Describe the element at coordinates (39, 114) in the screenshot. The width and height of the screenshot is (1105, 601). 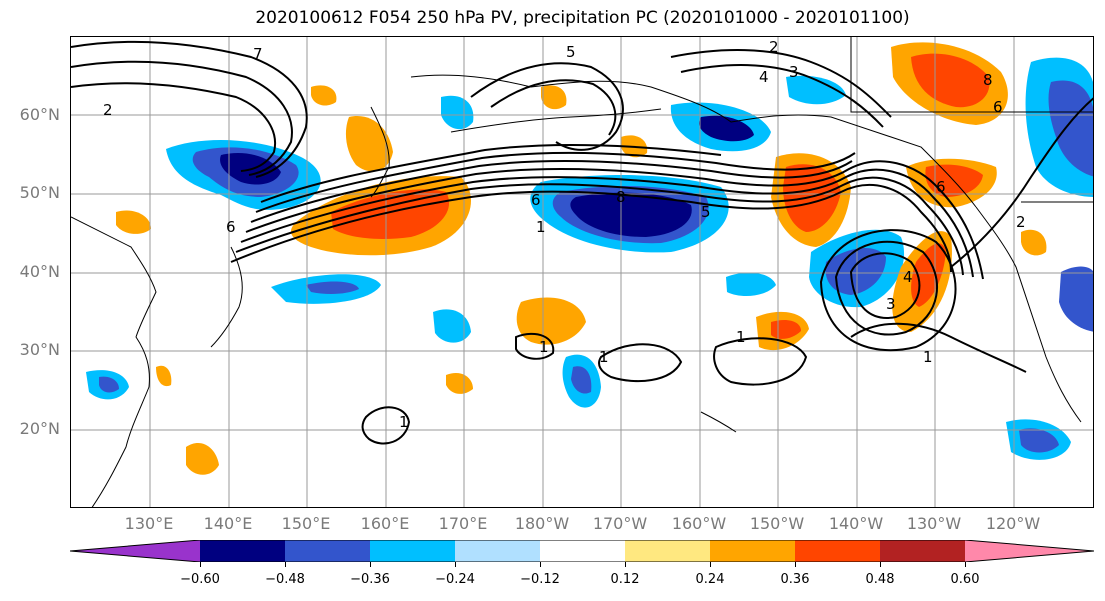
I see `lat-label-60: 60°N` at that location.